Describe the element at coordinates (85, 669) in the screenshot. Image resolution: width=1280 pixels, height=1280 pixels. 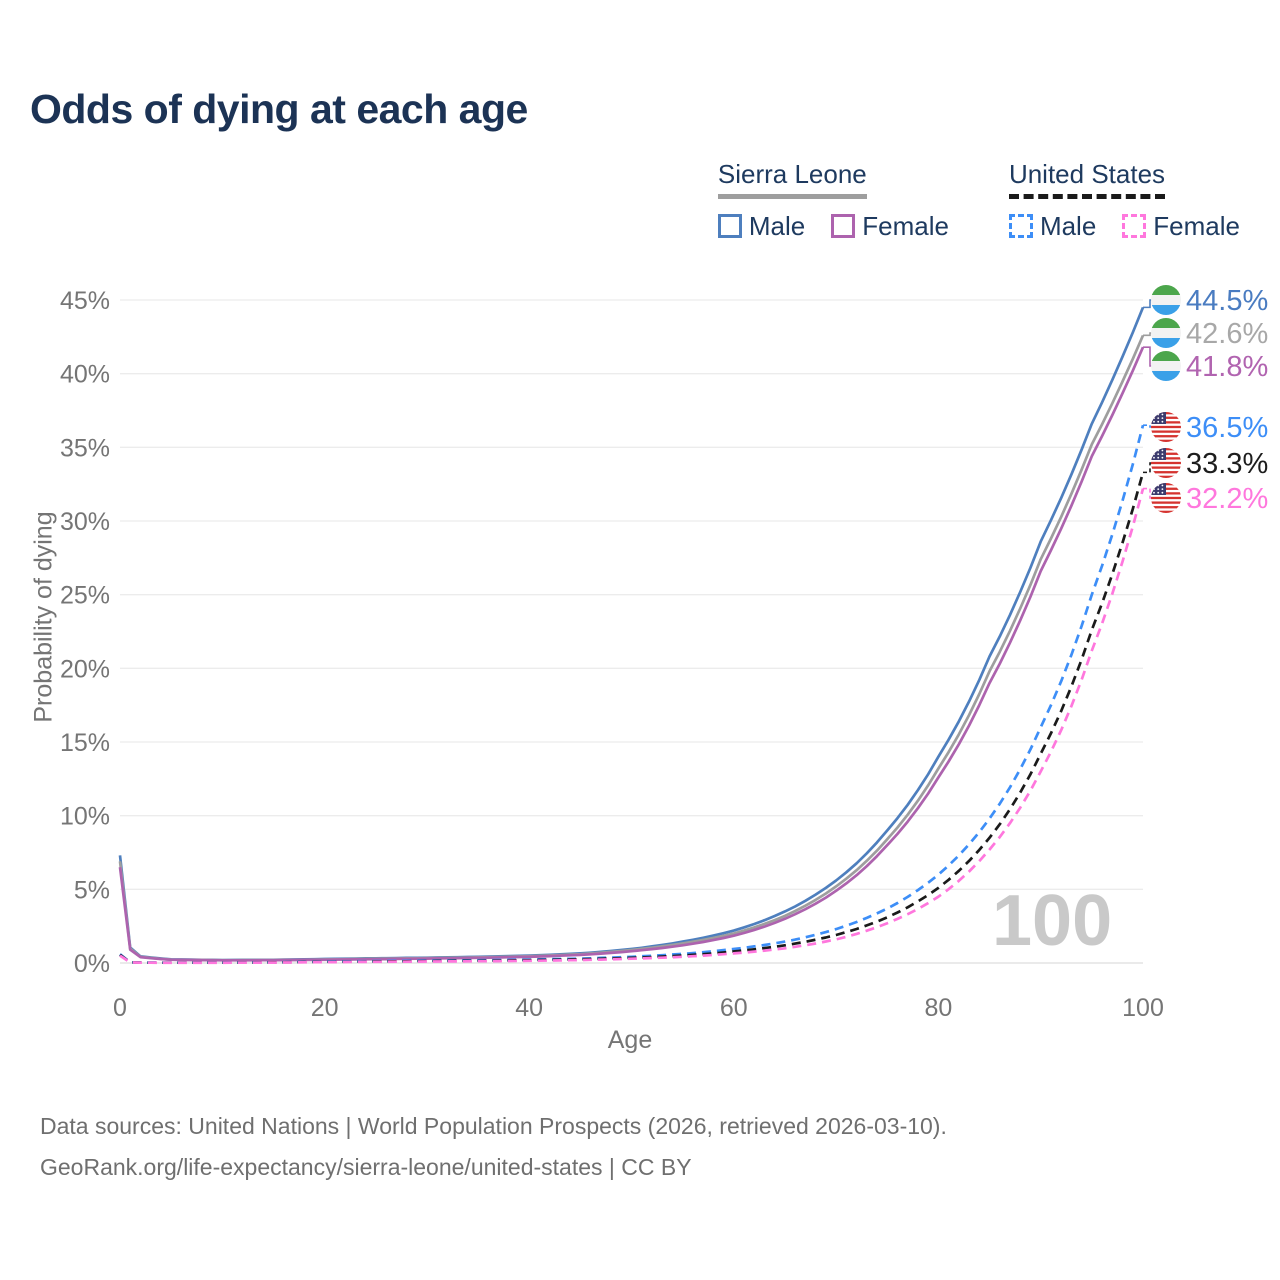
I see `y-tick-label: 20%` at that location.